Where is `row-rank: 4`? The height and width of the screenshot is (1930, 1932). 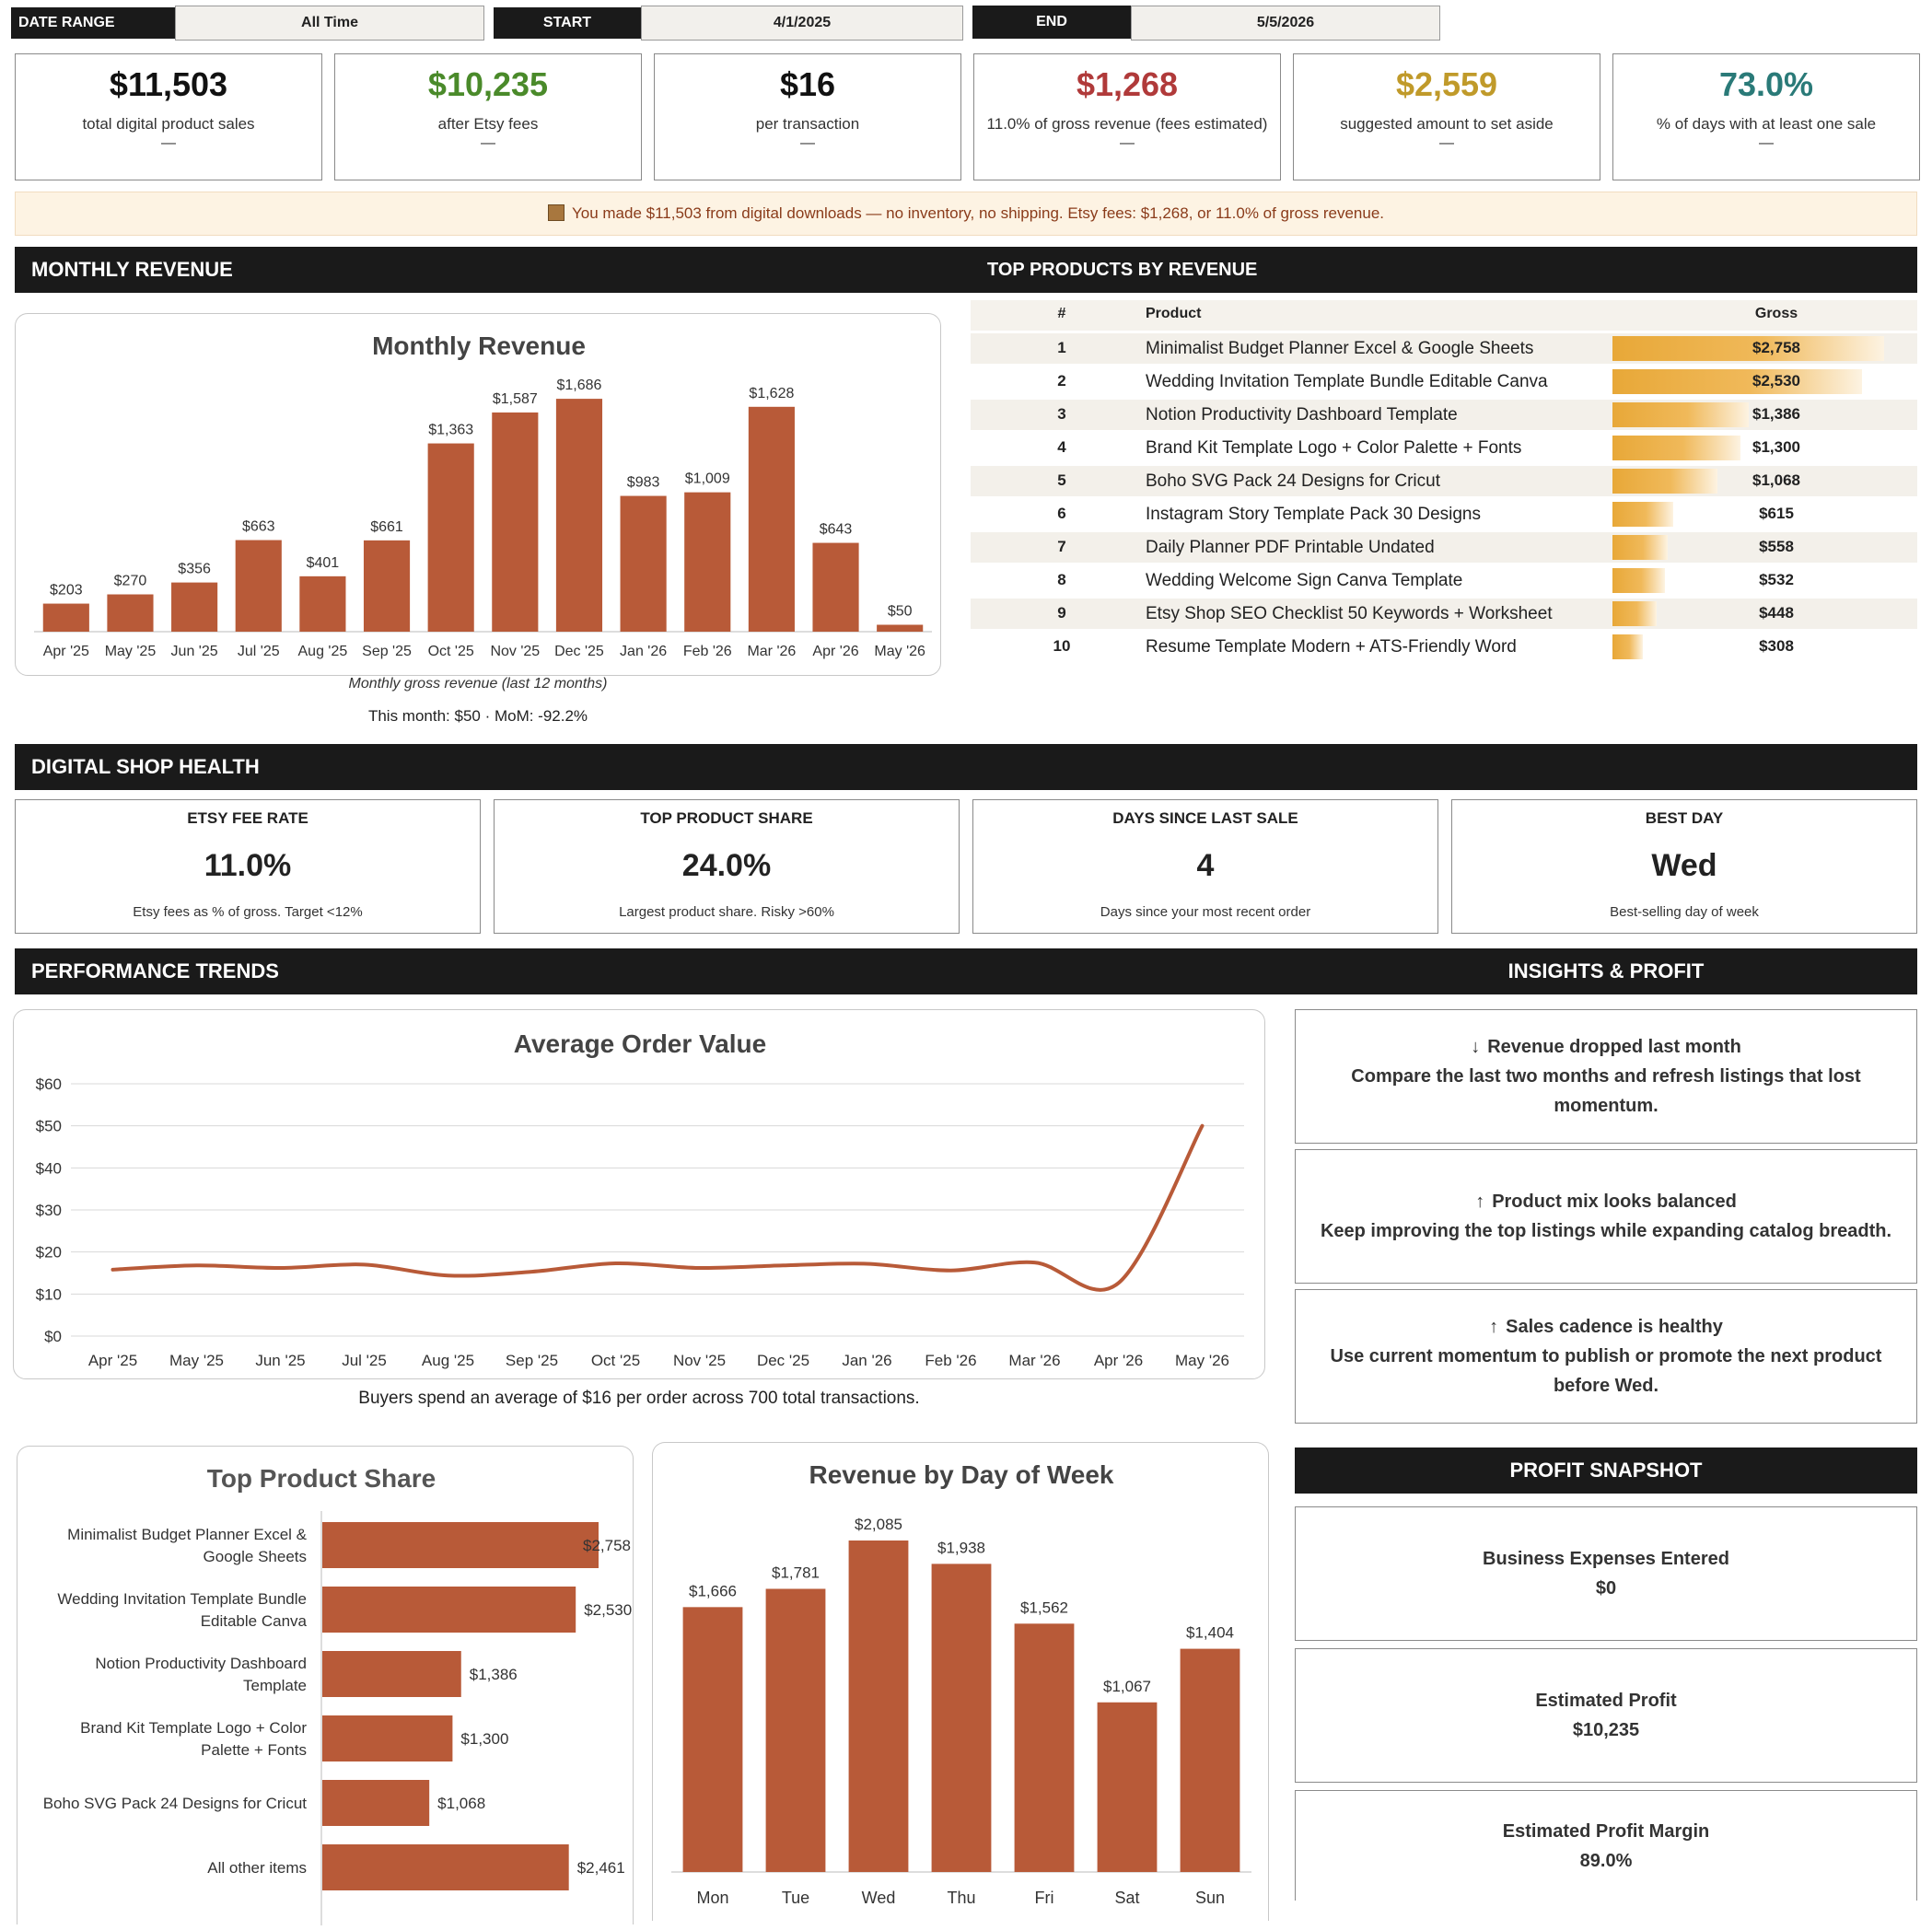
row-rank: 4 is located at coordinates (1061, 447).